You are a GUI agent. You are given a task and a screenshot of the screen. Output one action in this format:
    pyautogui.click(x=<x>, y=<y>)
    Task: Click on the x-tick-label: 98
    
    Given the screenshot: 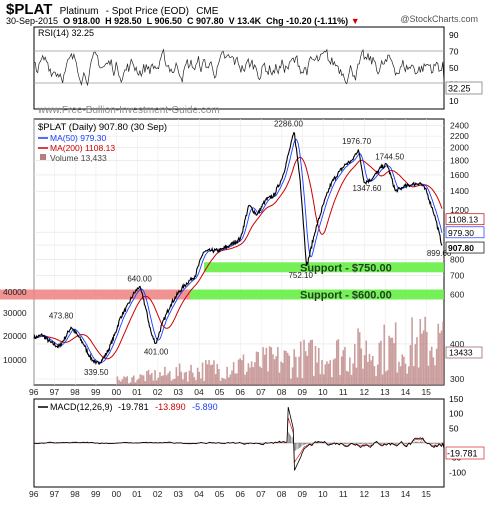 What is the action you would take?
    pyautogui.click(x=75, y=494)
    